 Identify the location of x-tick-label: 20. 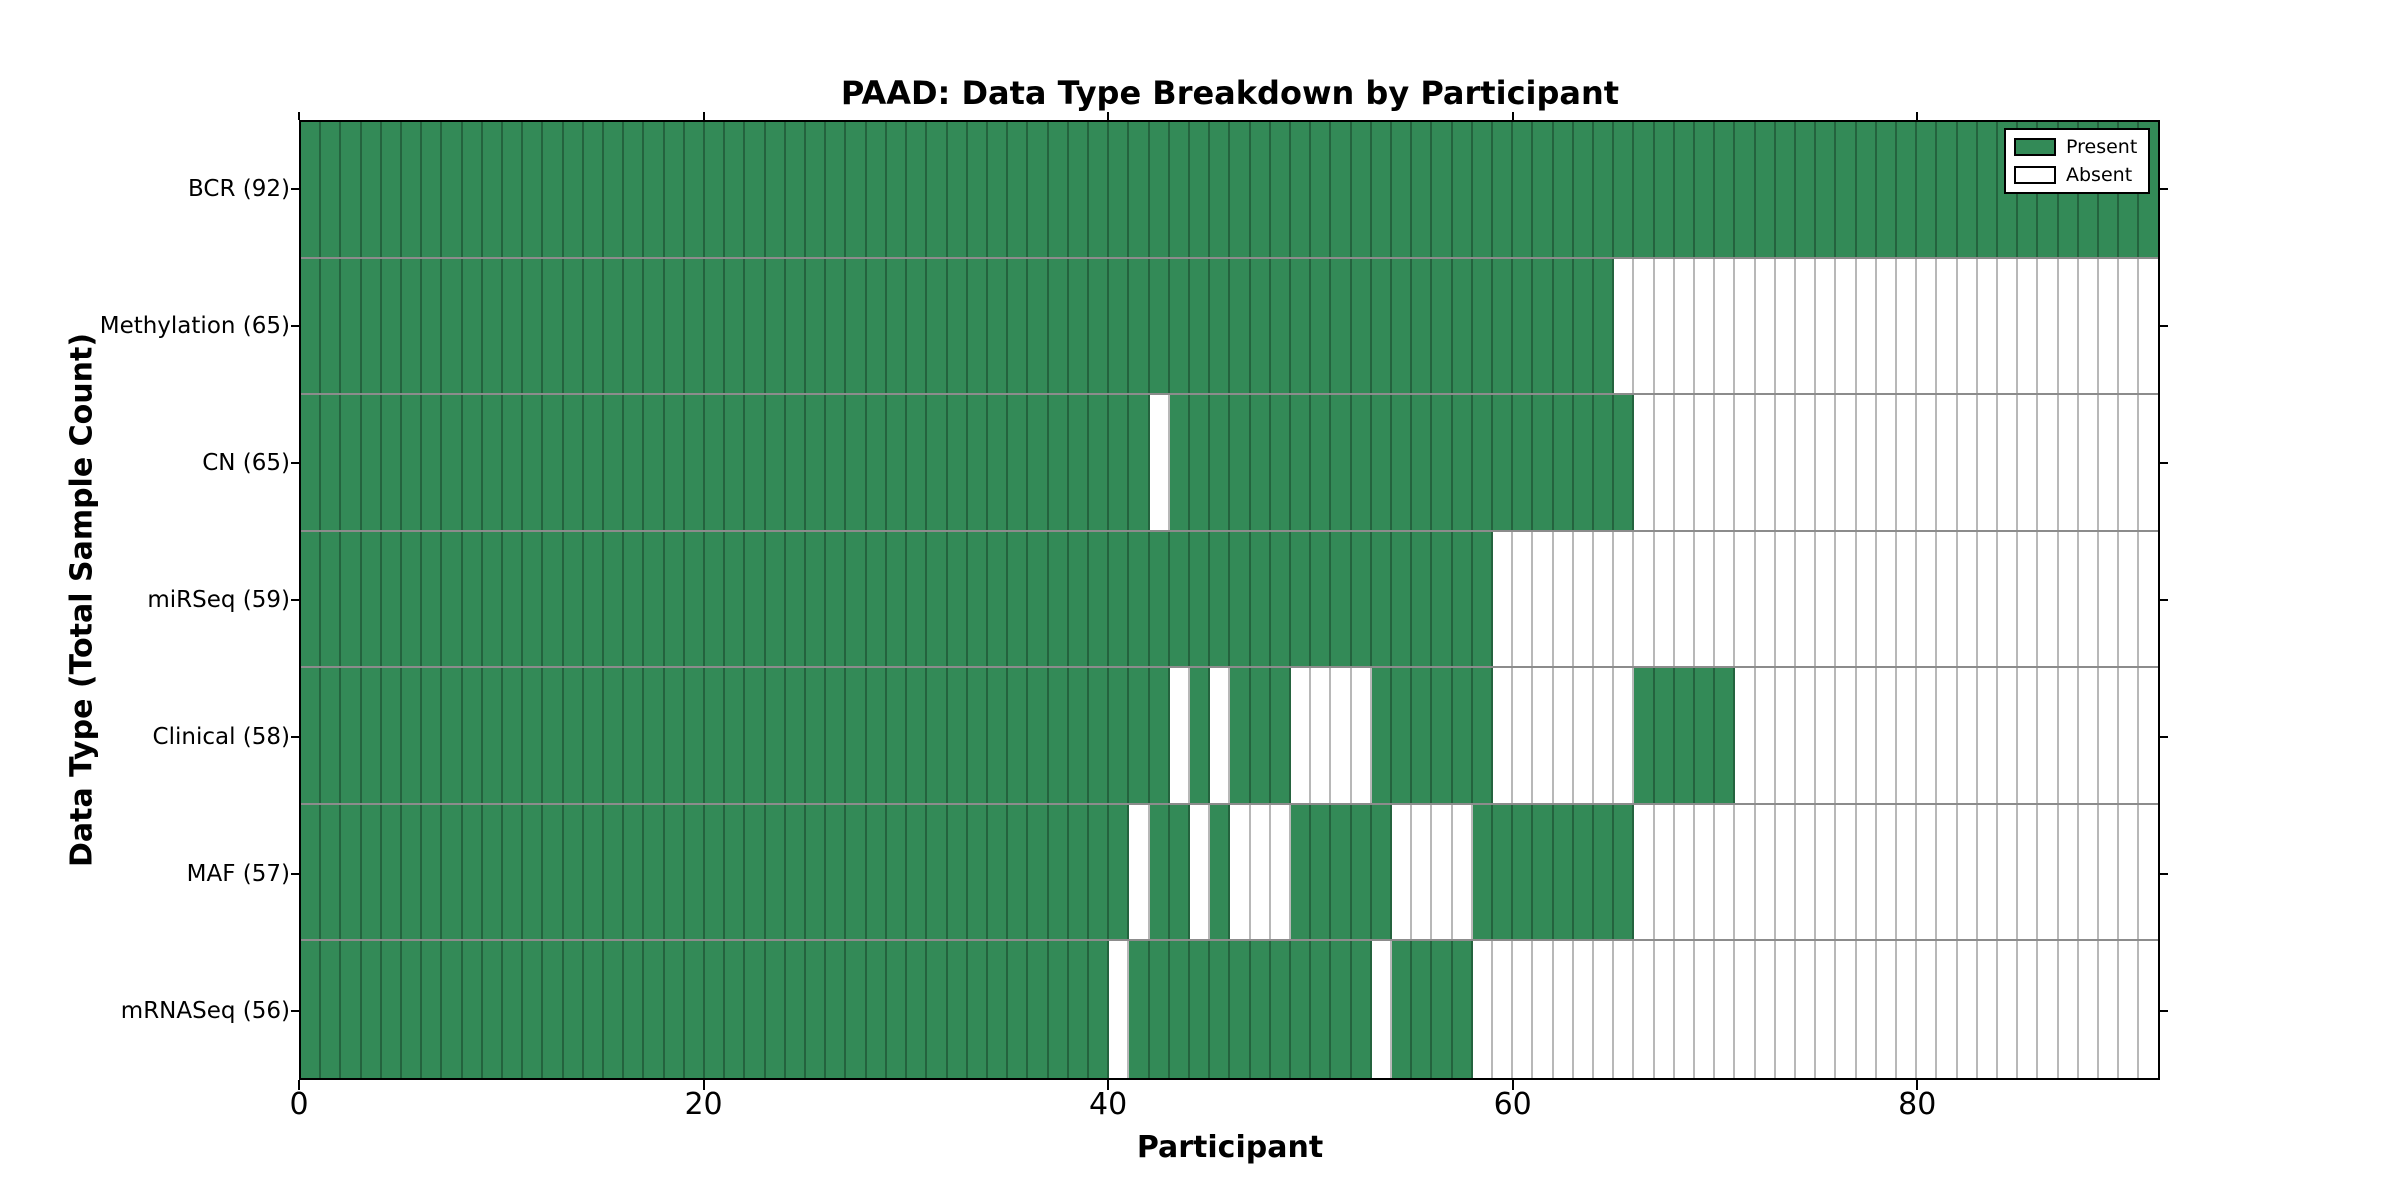
(703, 1104).